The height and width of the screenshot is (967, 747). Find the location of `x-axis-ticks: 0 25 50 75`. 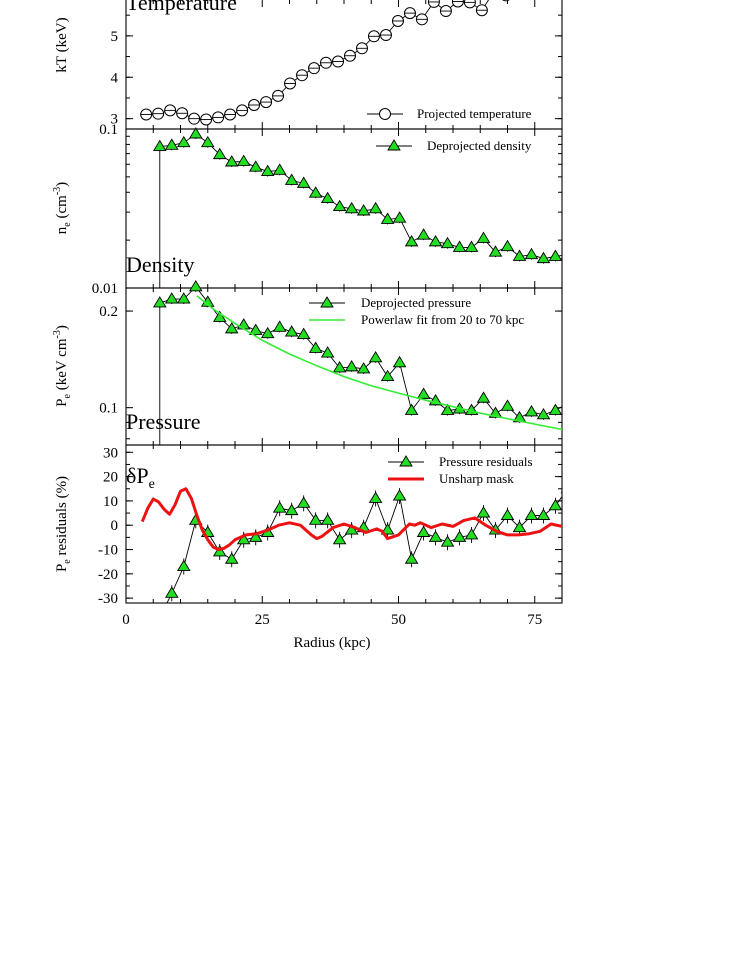

x-axis-ticks: 0 25 50 75 is located at coordinates (332, 620).